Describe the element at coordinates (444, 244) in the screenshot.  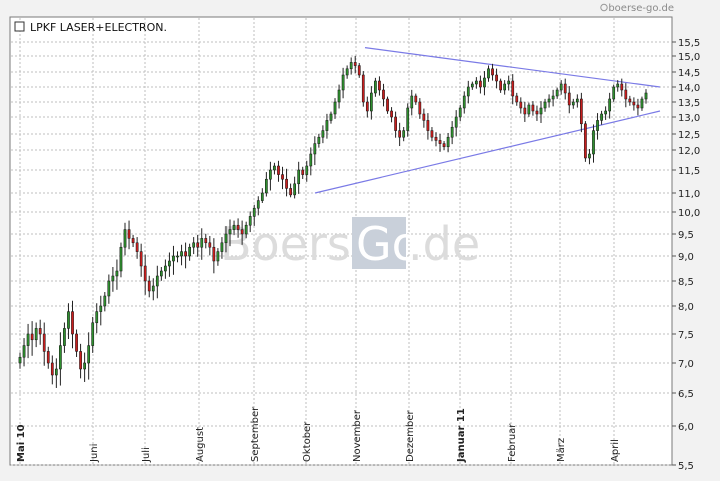
I see `watermark-right: .de` at that location.